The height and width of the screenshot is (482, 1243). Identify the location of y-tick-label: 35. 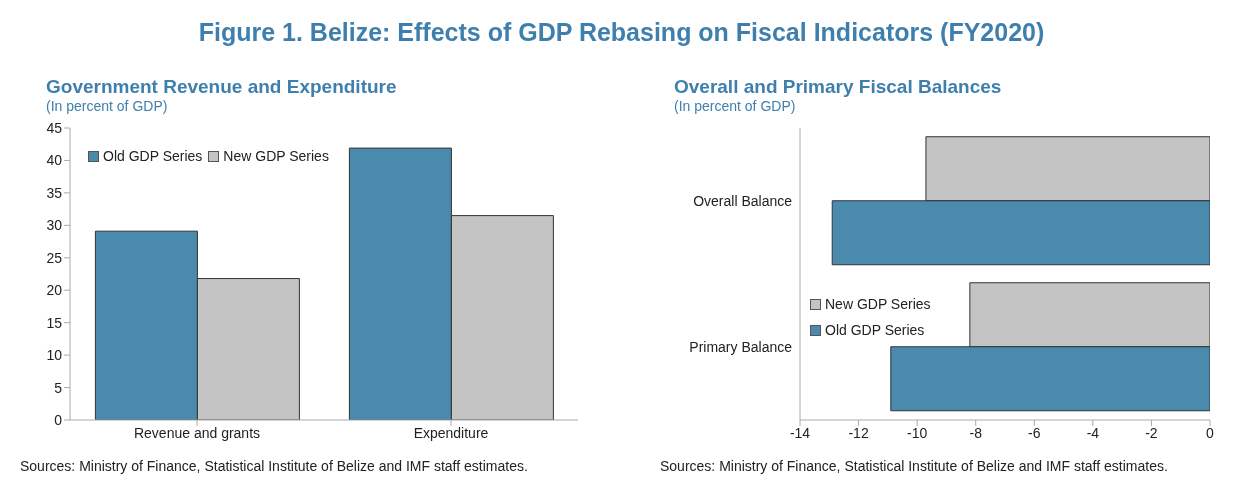
(54, 192).